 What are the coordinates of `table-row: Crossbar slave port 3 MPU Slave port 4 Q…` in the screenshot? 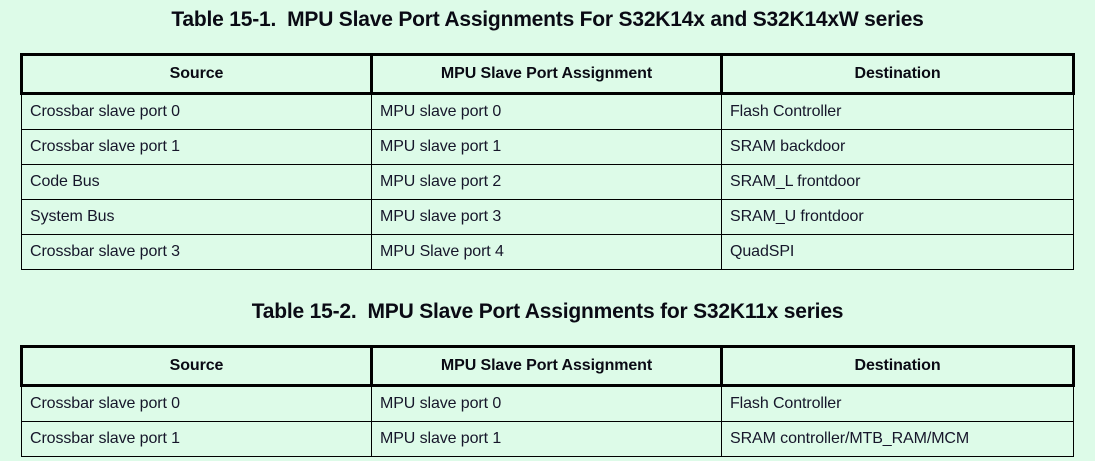 It's located at (547, 252).